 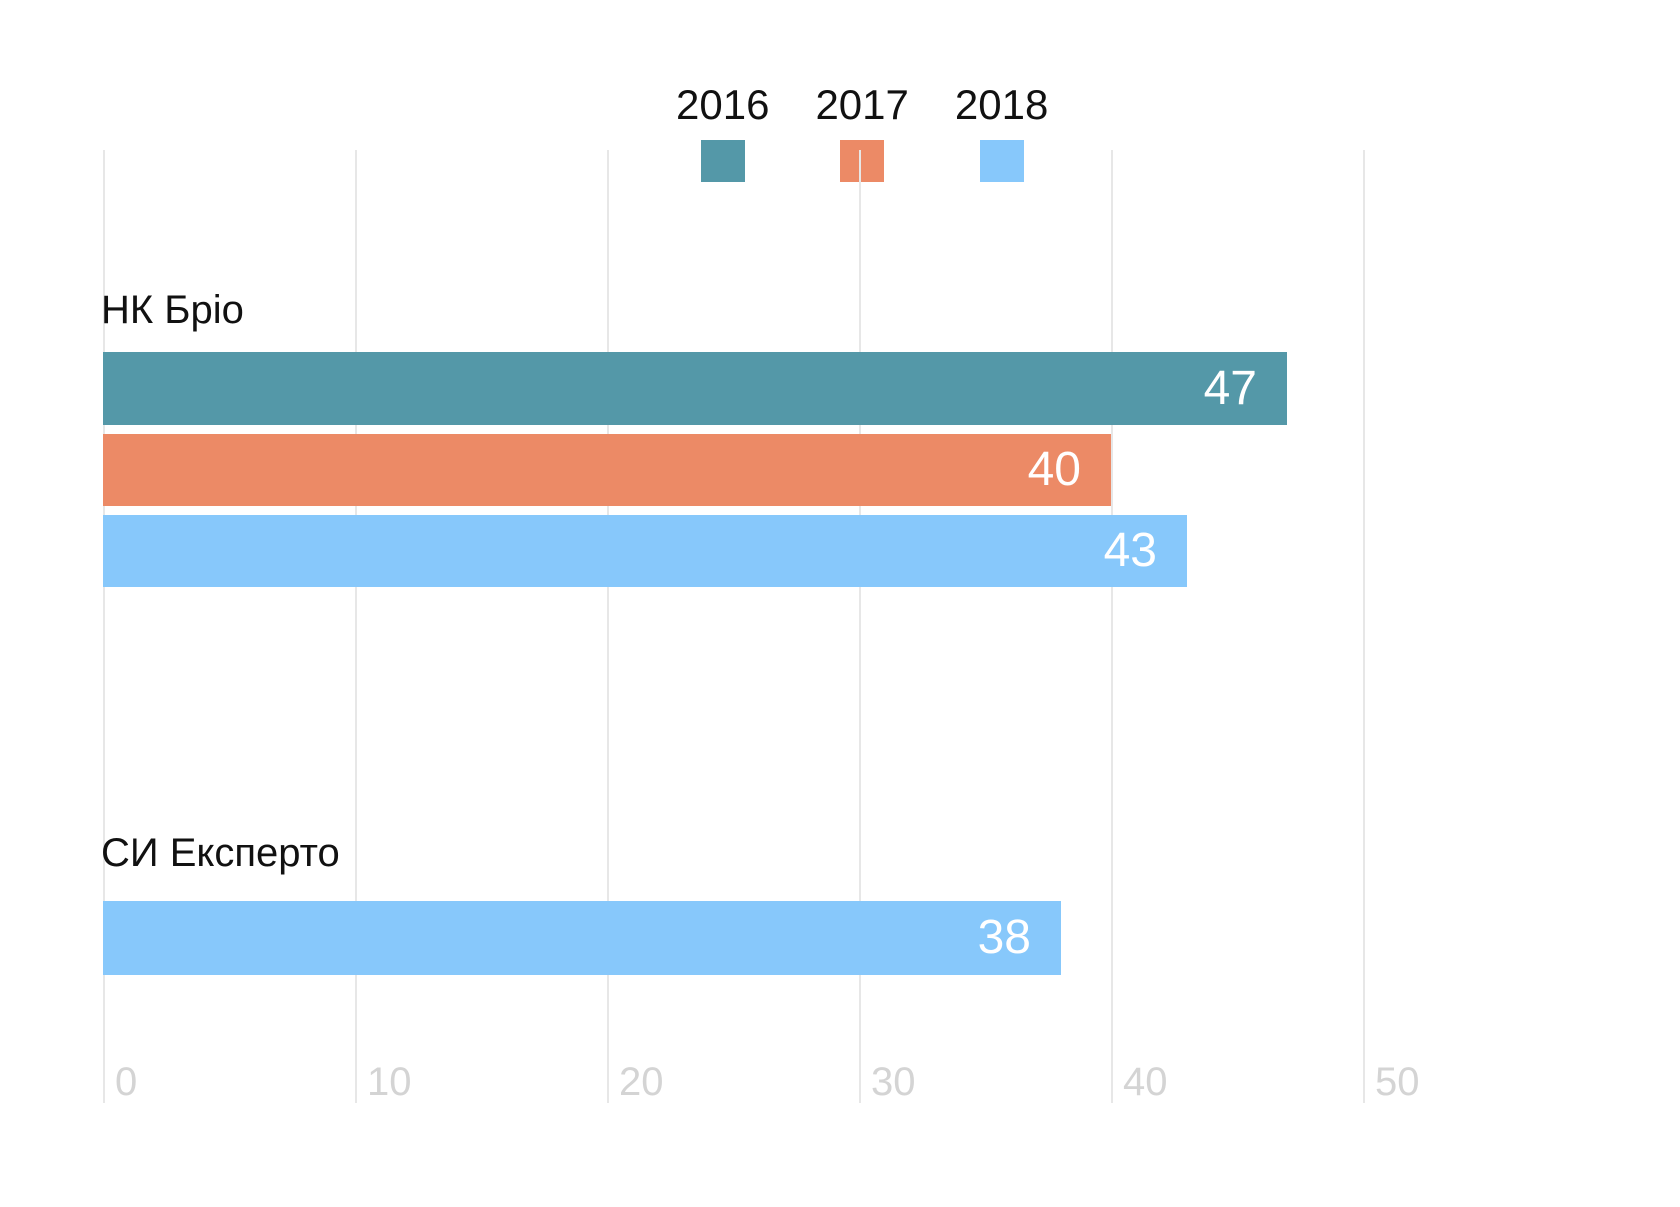 I want to click on bar-nk-brio-2017: 40, so click(x=607, y=470).